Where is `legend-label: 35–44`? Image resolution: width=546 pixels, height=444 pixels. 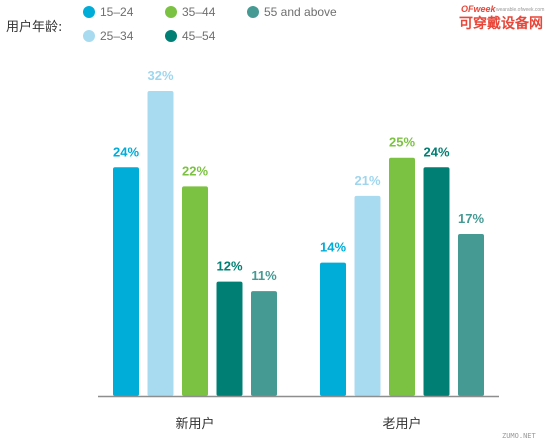 legend-label: 35–44 is located at coordinates (199, 12).